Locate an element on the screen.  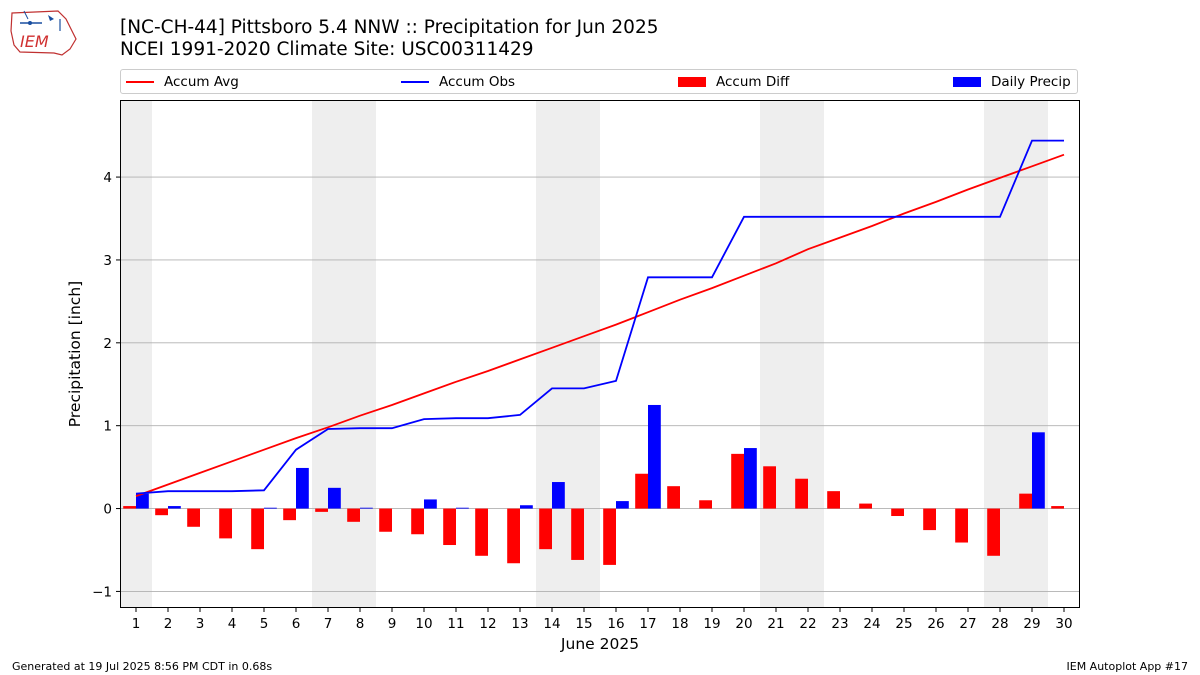
x-tick-label: 26 is located at coordinates (935, 624).